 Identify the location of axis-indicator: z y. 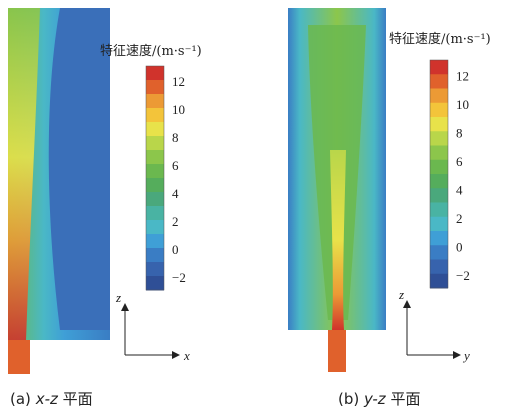
(434, 325).